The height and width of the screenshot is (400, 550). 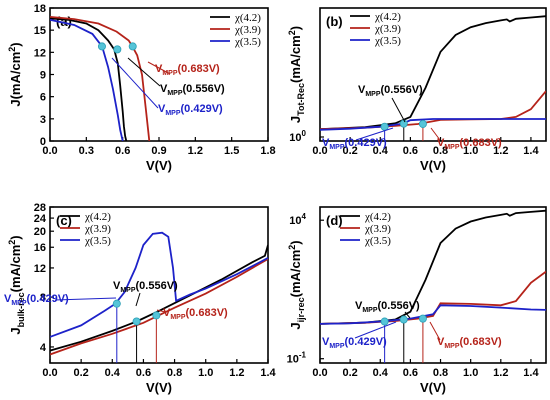 What do you see at coordinates (15, 79) in the screenshot?
I see `y-label-main: J(mA/cm` at bounding box center [15, 79].